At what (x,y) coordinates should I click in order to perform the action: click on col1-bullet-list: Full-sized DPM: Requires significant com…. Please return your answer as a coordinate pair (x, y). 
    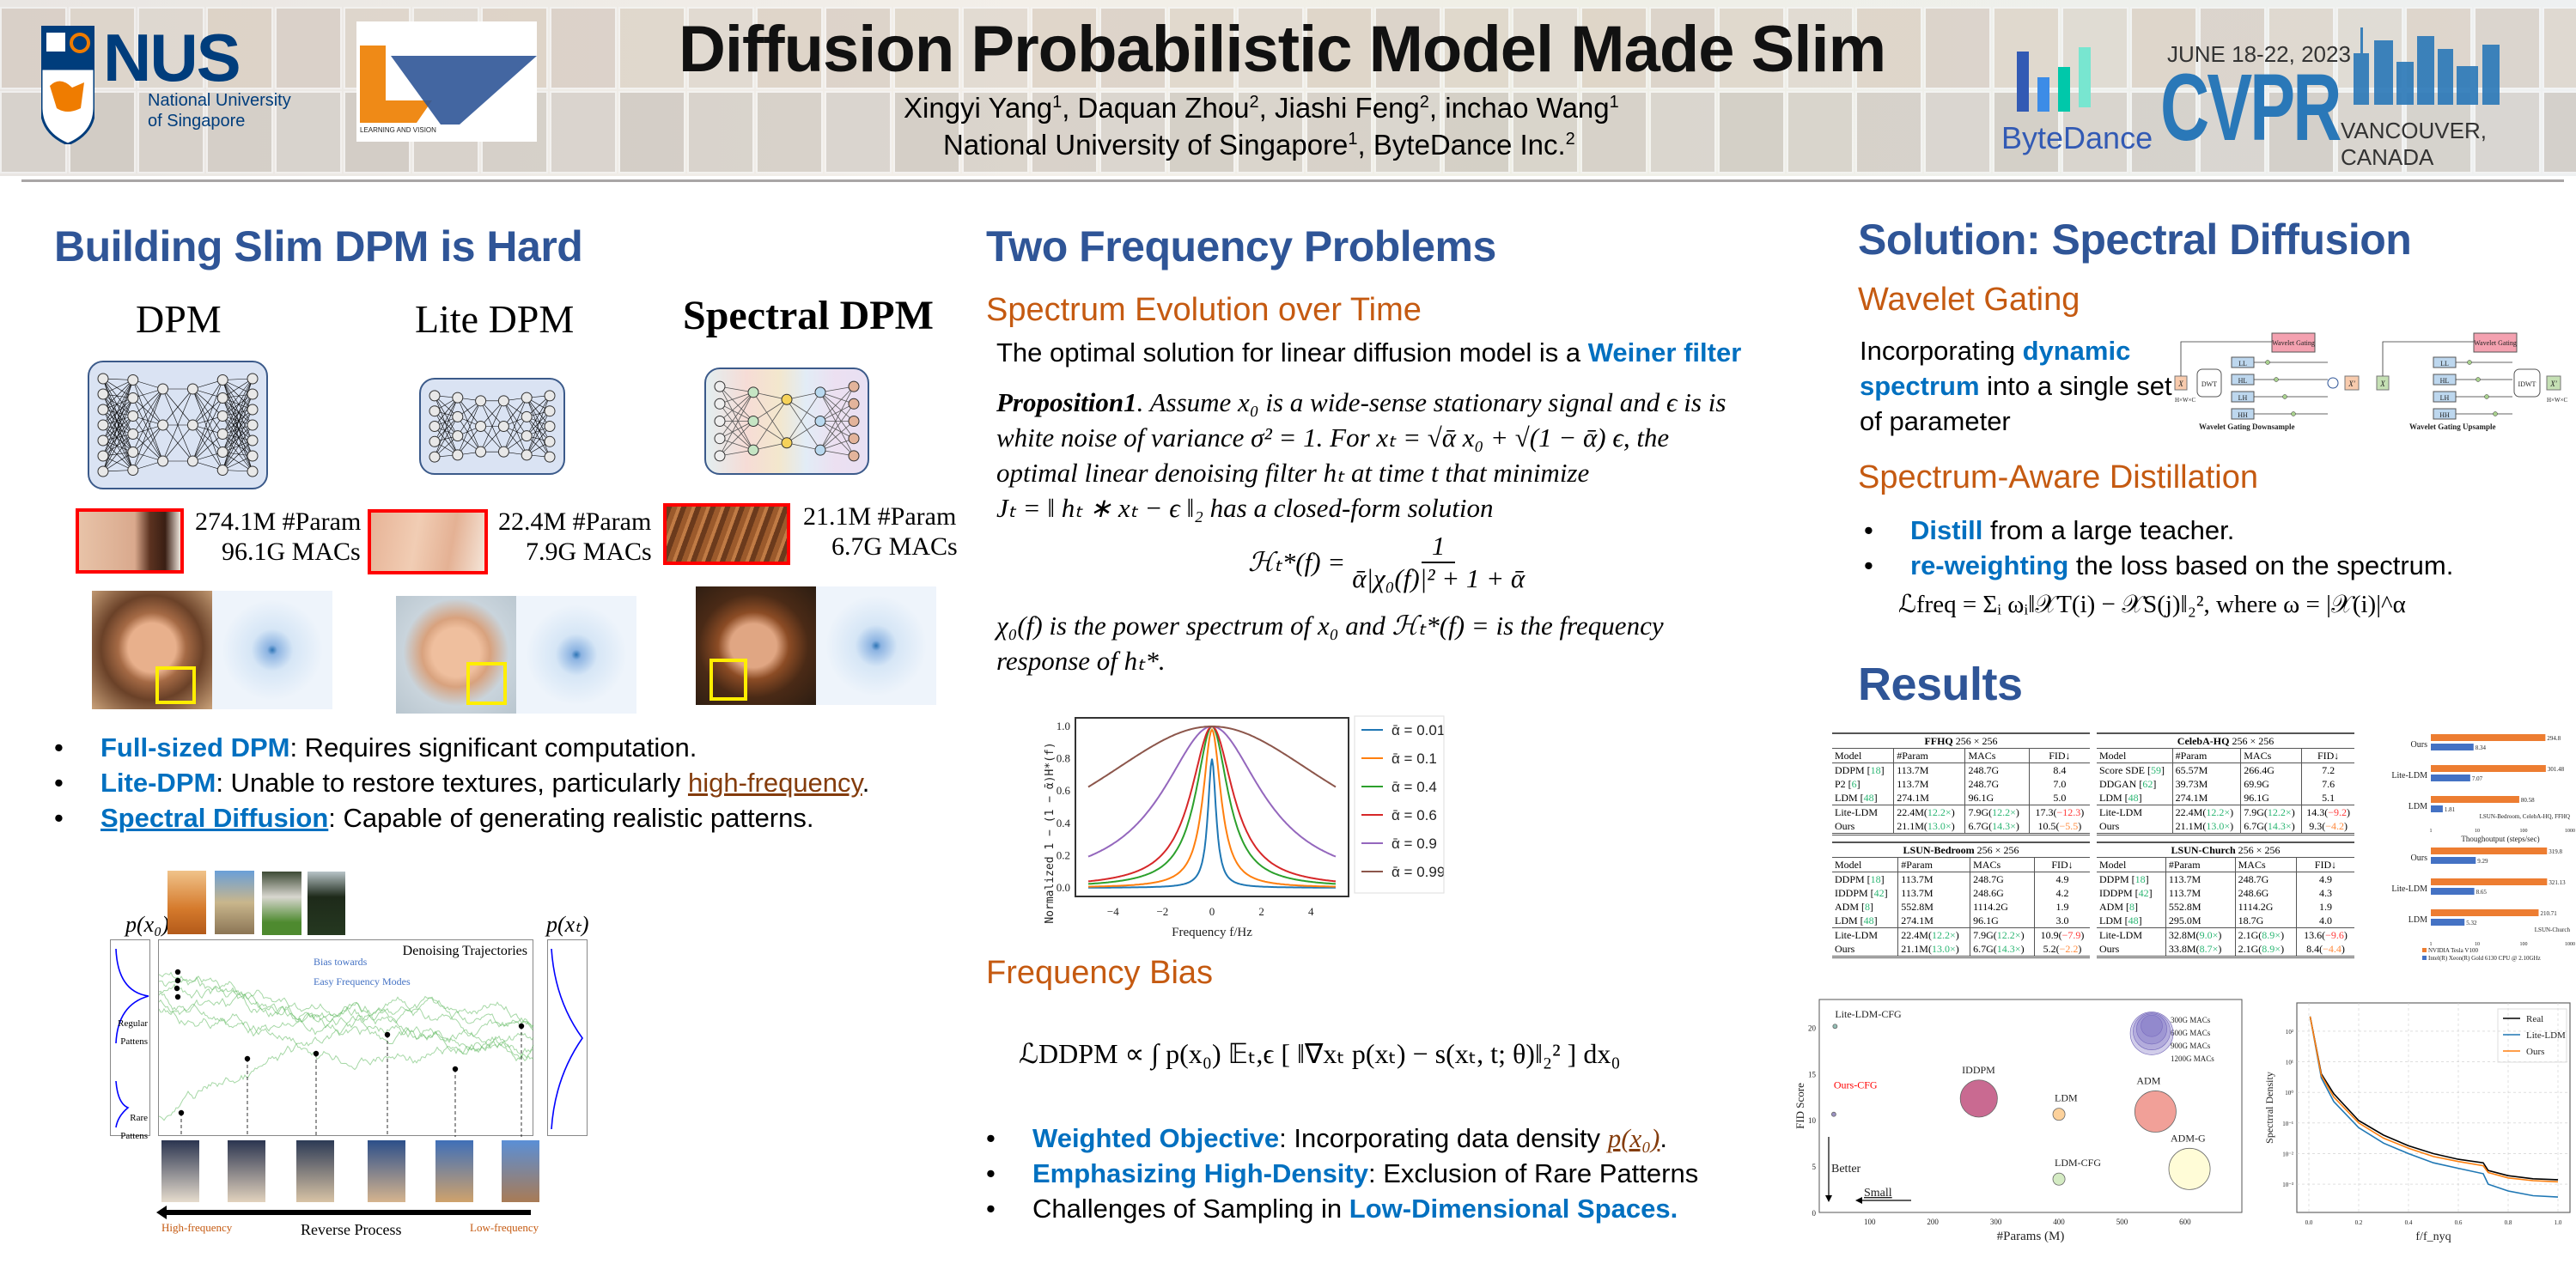
    Looking at the image, I should click on (518, 782).